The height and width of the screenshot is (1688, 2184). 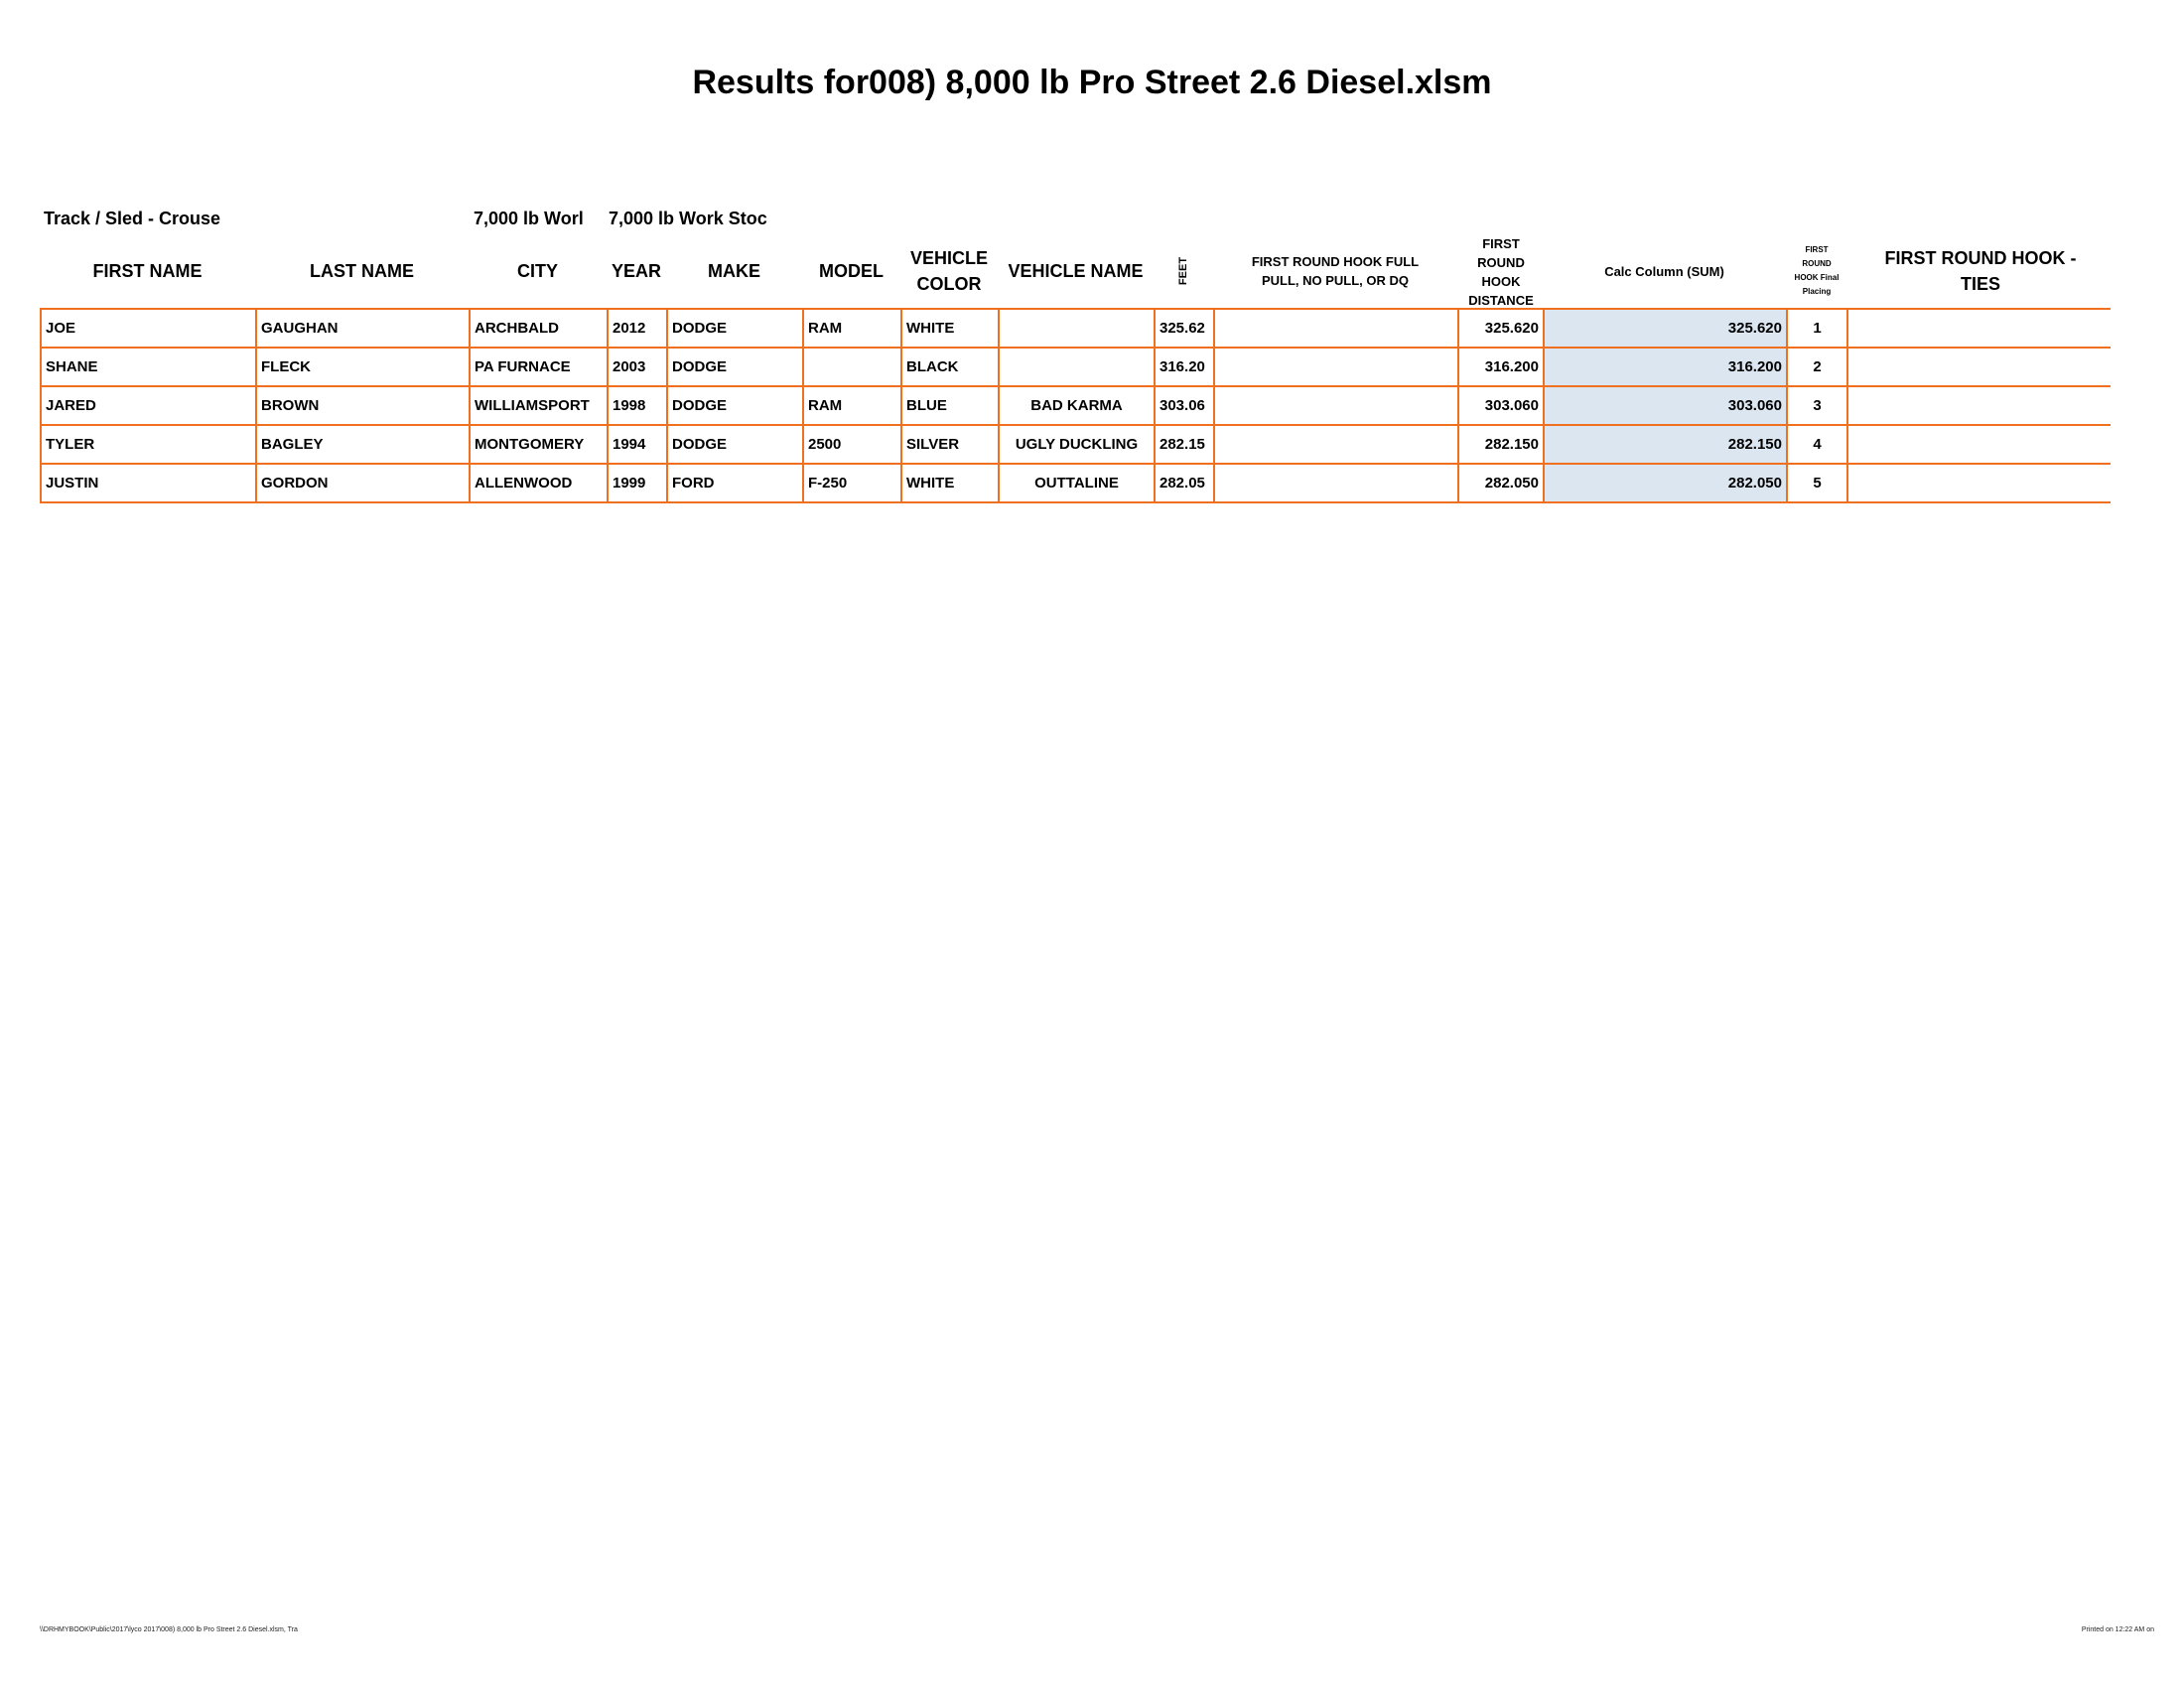 What do you see at coordinates (1665, 367) in the screenshot?
I see `cell-calc: 316.200` at bounding box center [1665, 367].